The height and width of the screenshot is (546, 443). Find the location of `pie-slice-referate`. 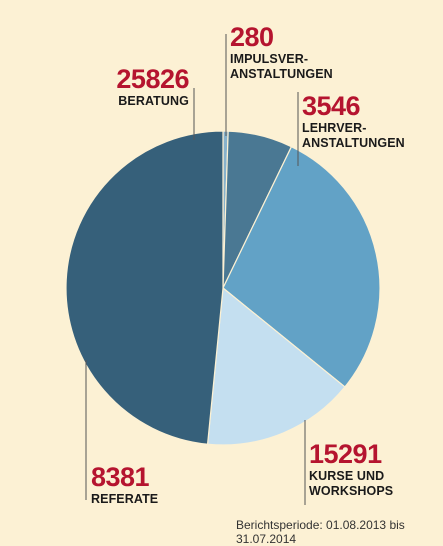

pie-slice-referate is located at coordinates (276, 366).